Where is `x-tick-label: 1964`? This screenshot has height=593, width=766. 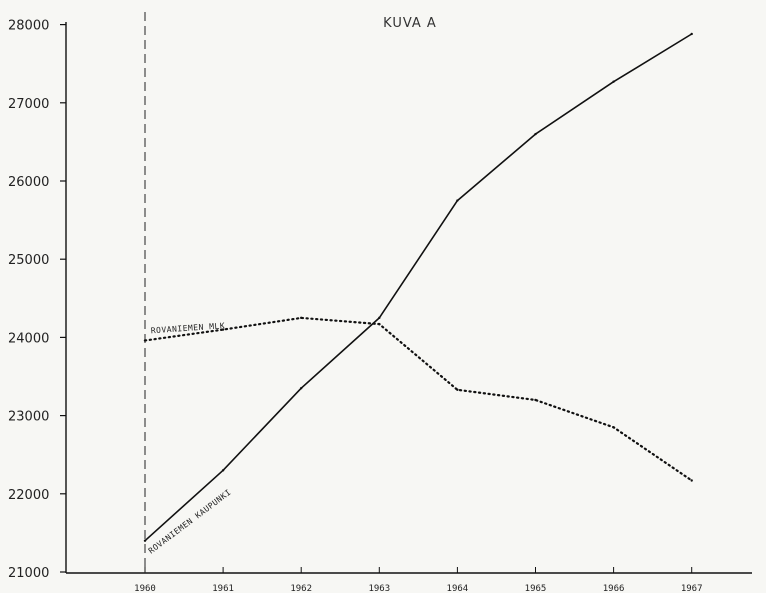
x-tick-label: 1964 is located at coordinates (458, 588).